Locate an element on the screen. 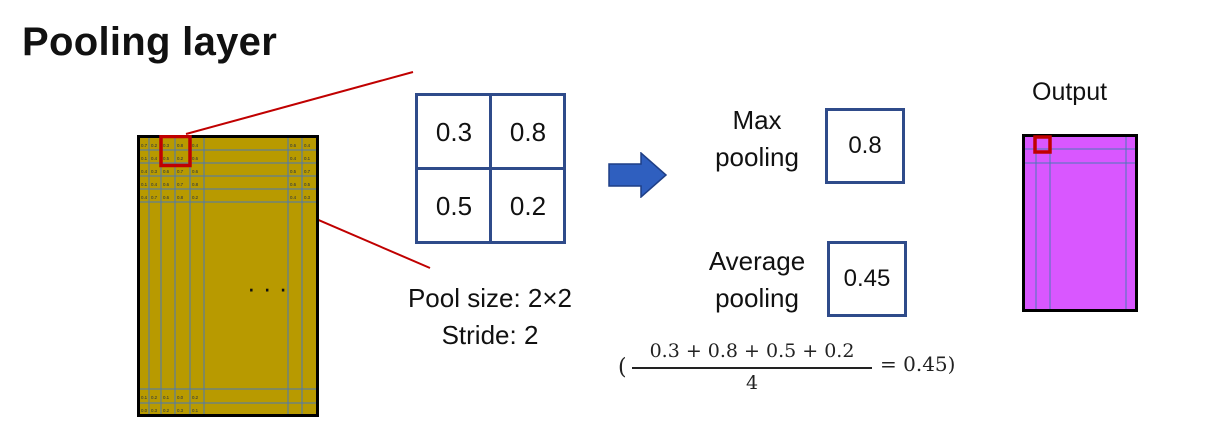  output-feature-map is located at coordinates (1080, 223).